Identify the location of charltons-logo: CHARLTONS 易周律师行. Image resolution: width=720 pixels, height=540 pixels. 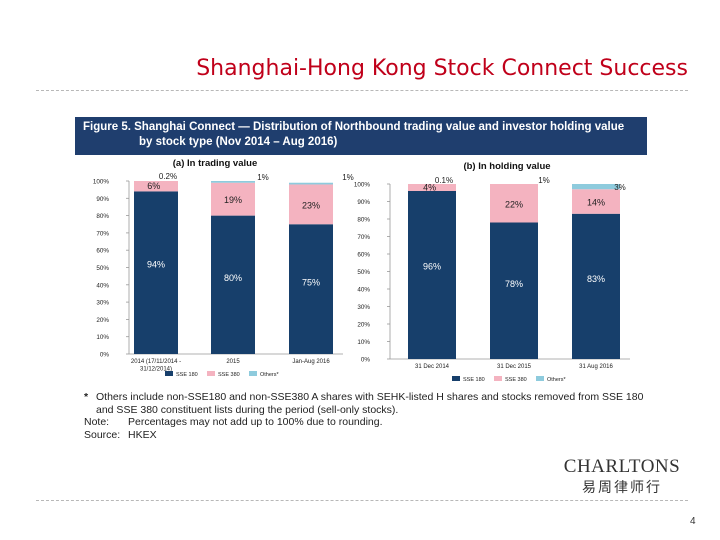
(622, 476).